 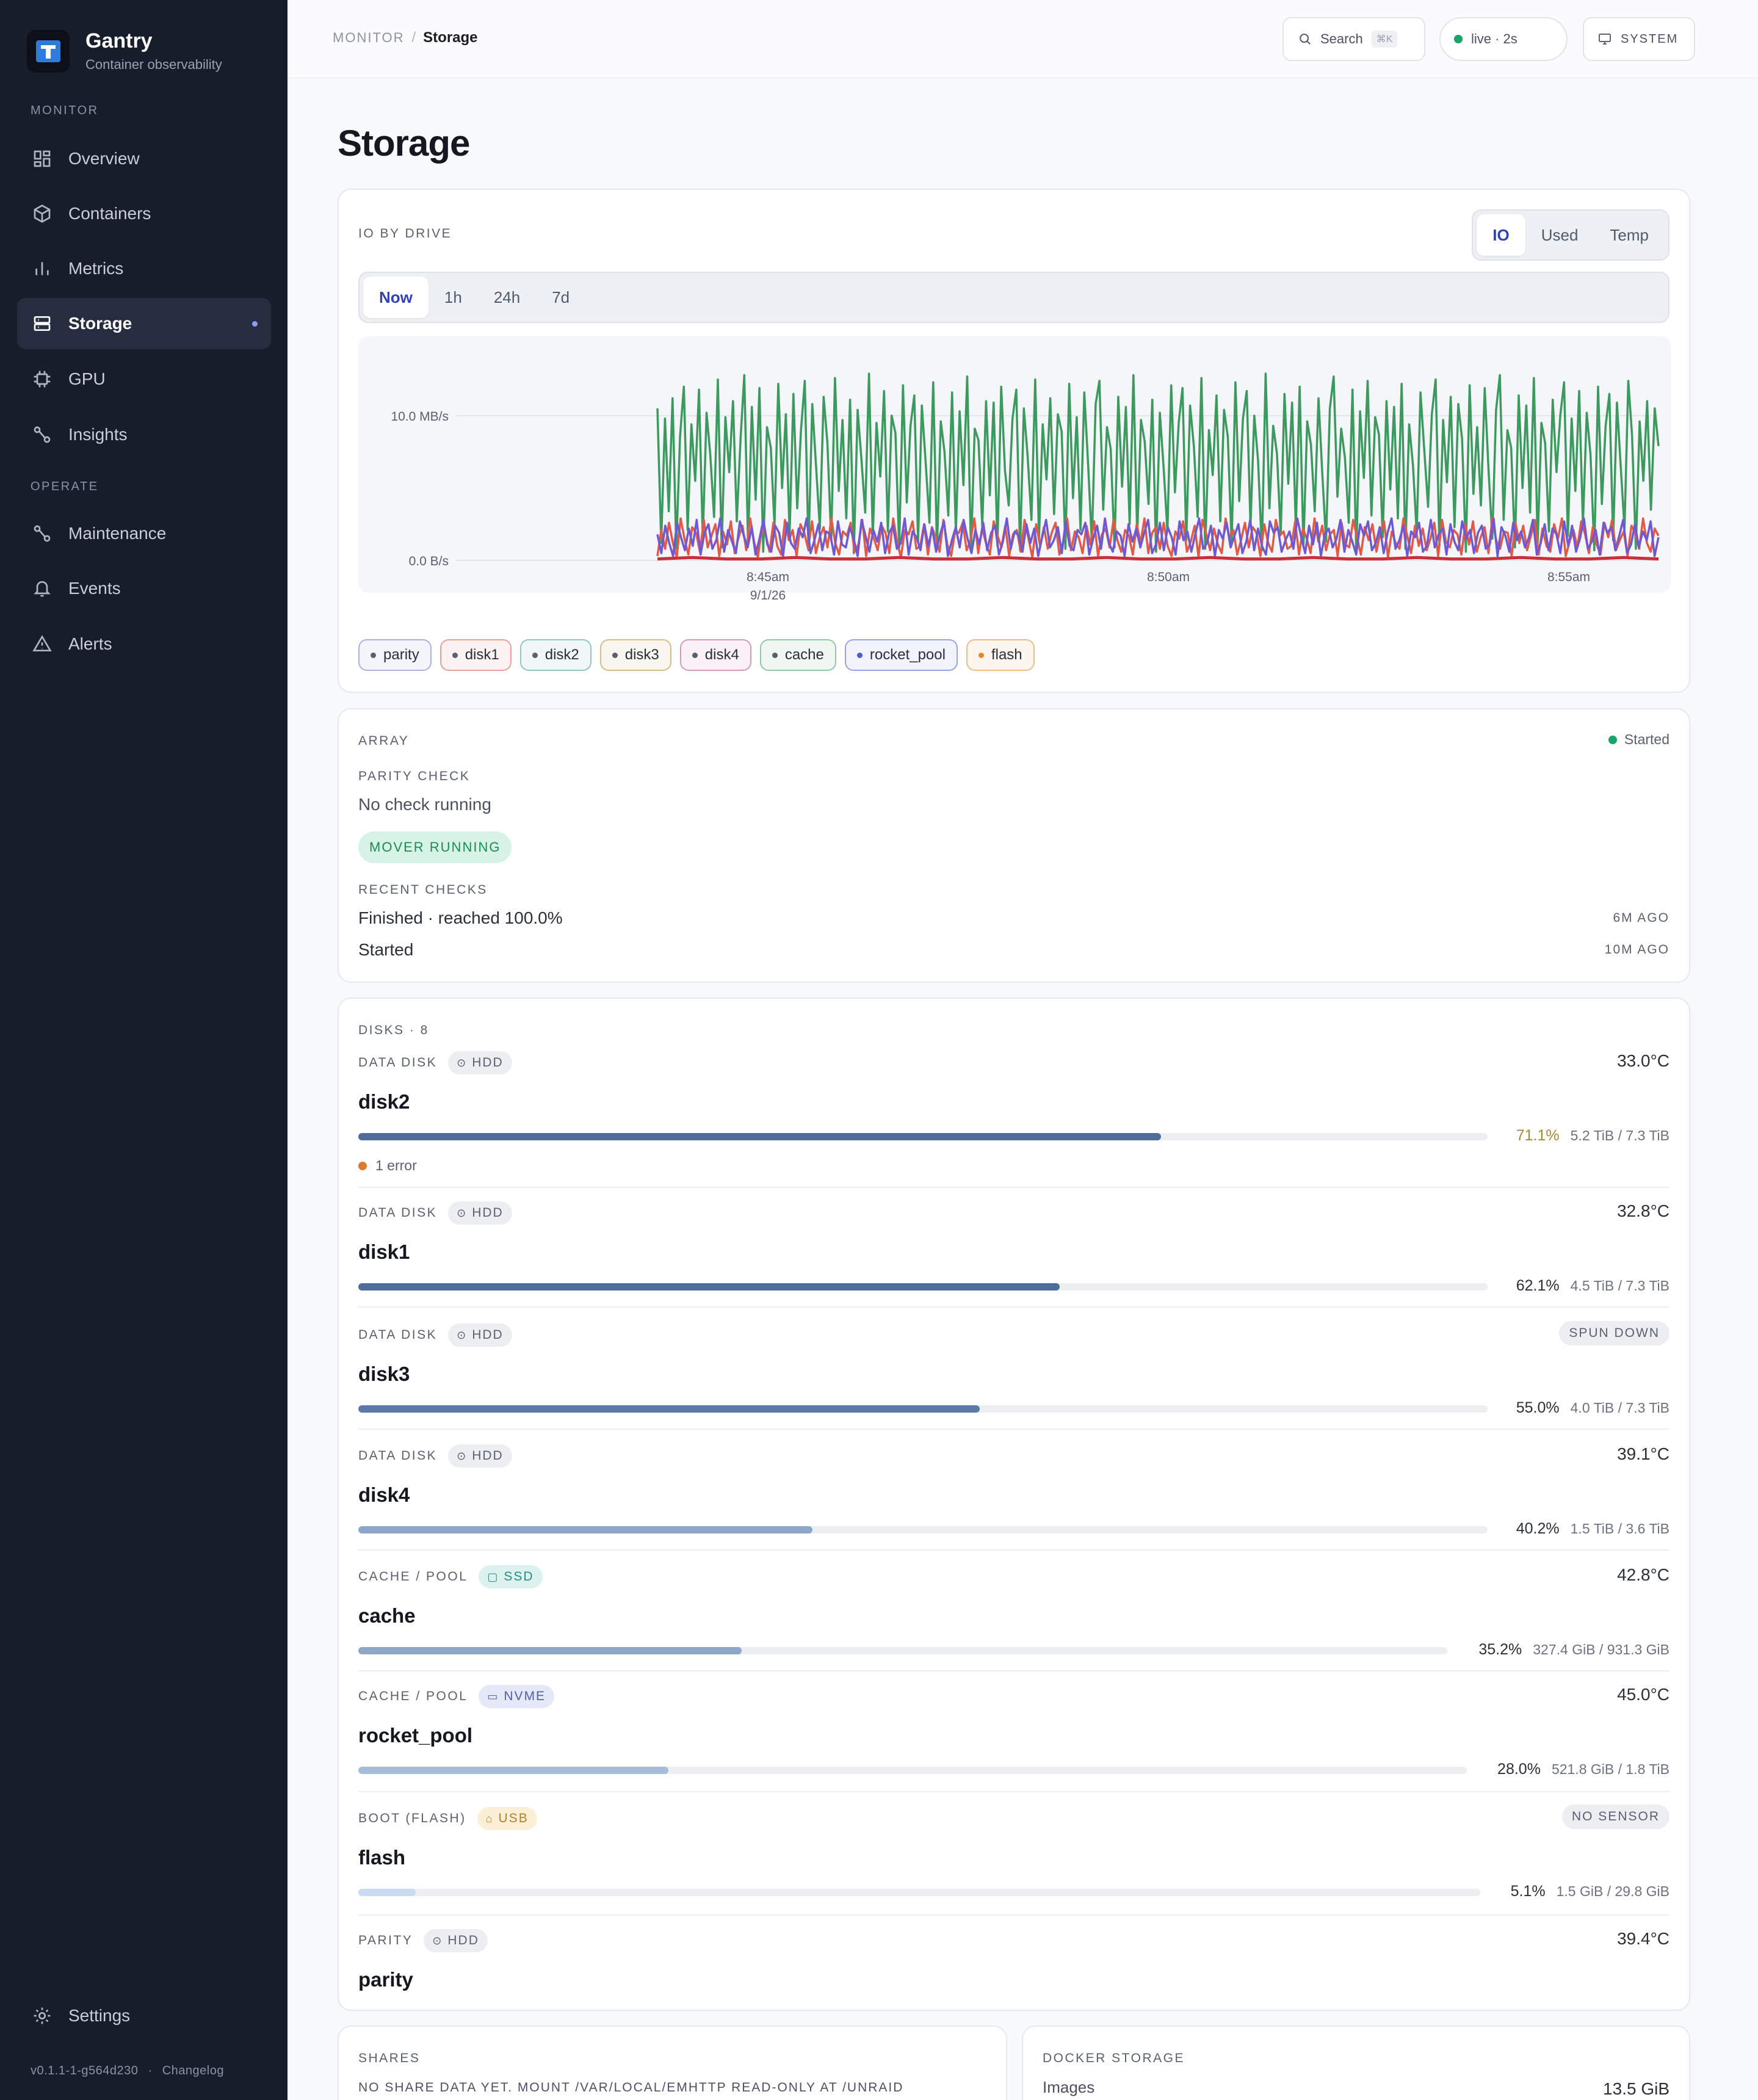 What do you see at coordinates (901, 655) in the screenshot?
I see `legend-chip-rocket_pool: rocket_pool` at bounding box center [901, 655].